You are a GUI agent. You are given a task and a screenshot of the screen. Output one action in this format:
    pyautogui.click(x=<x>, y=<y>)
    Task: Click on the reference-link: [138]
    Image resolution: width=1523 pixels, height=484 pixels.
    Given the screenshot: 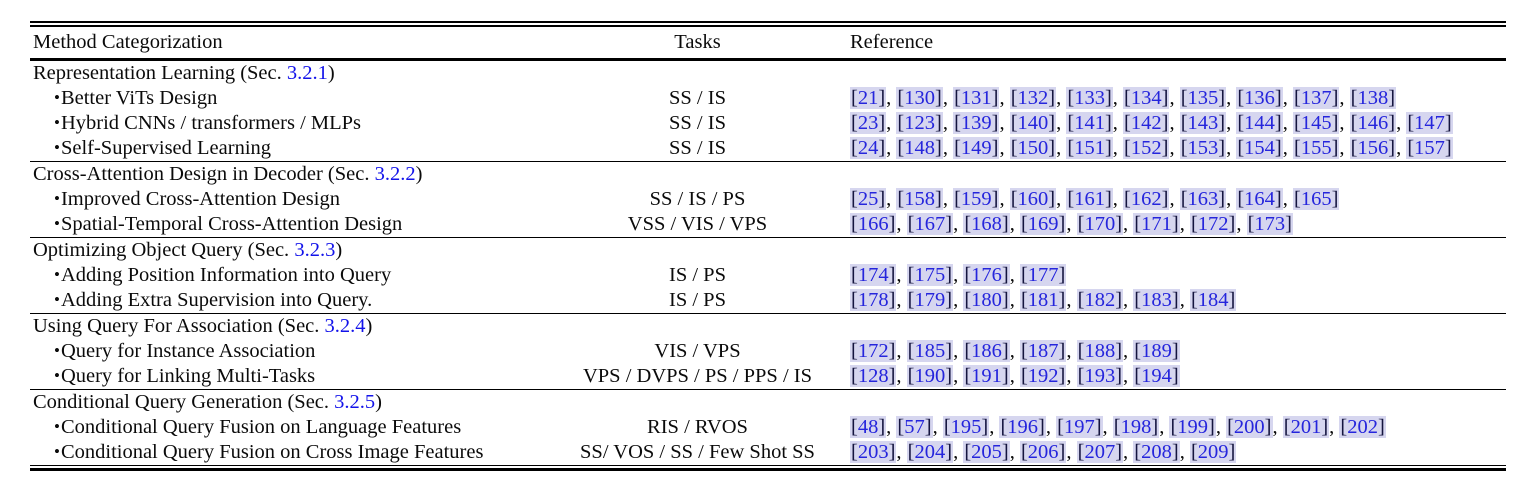 What is the action you would take?
    pyautogui.click(x=1373, y=98)
    